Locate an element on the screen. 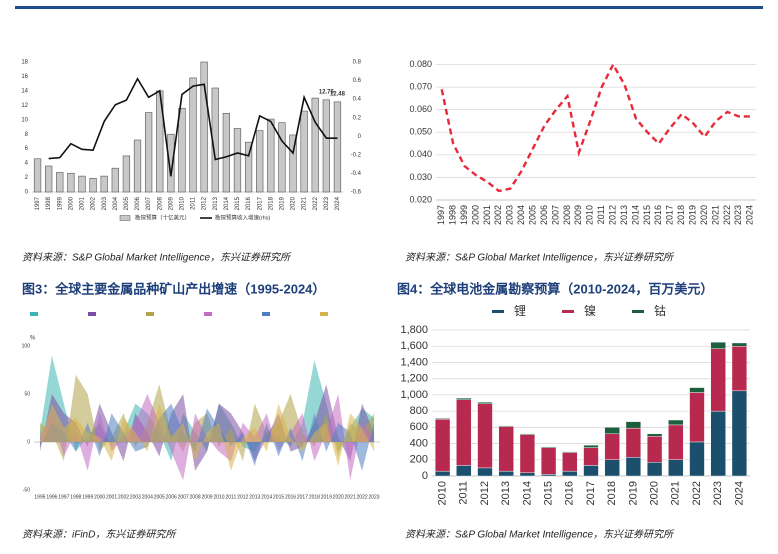 The height and width of the screenshot is (554, 778). source: 资料来源：iFinD，东兴证券研究所 is located at coordinates (99, 535).